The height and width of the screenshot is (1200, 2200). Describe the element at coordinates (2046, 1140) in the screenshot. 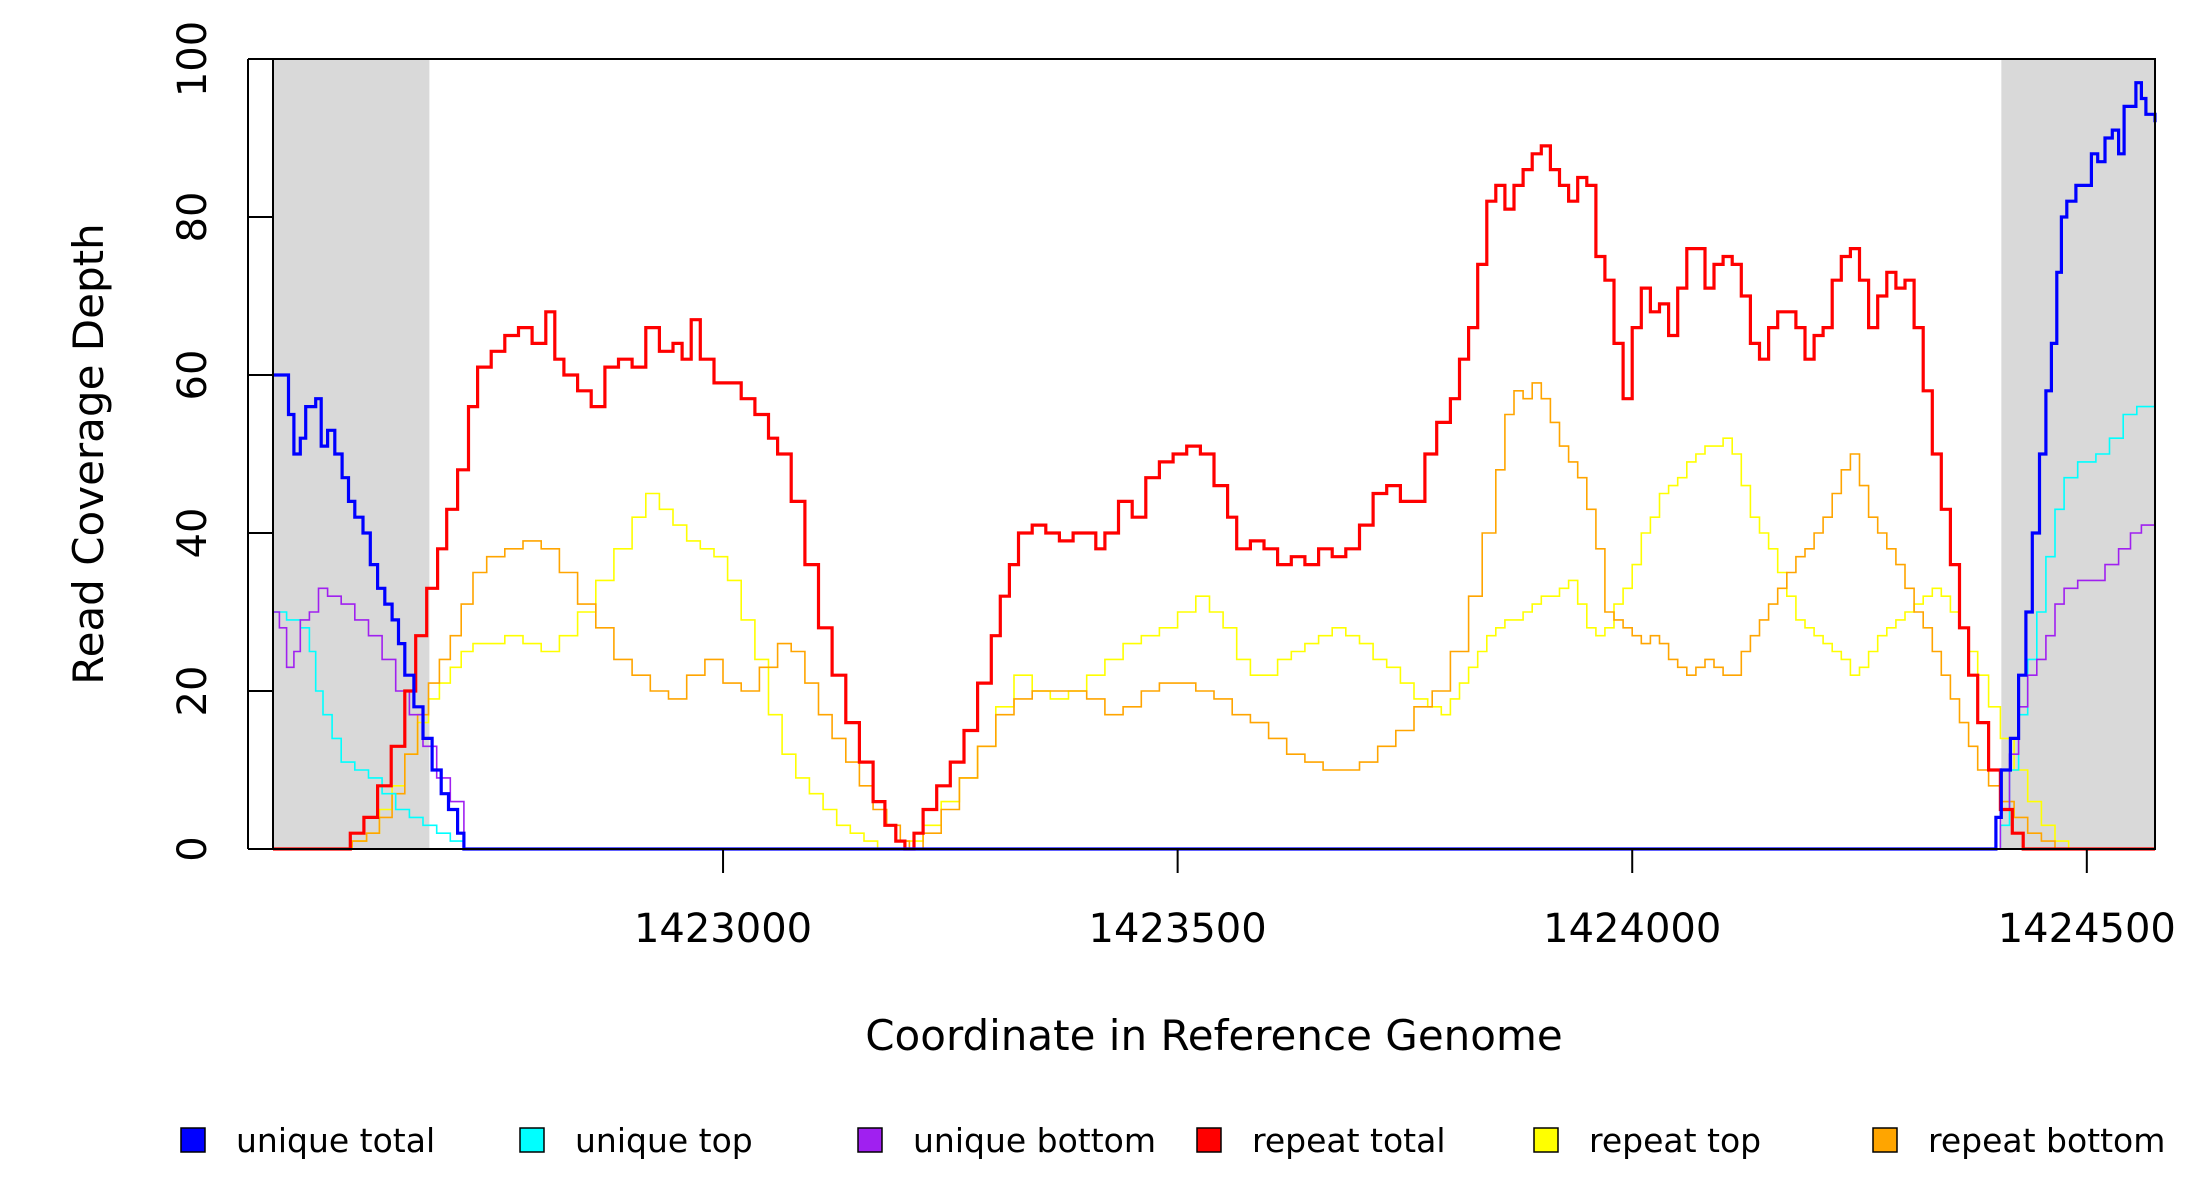

I see `legend-label: repeat bottom` at that location.